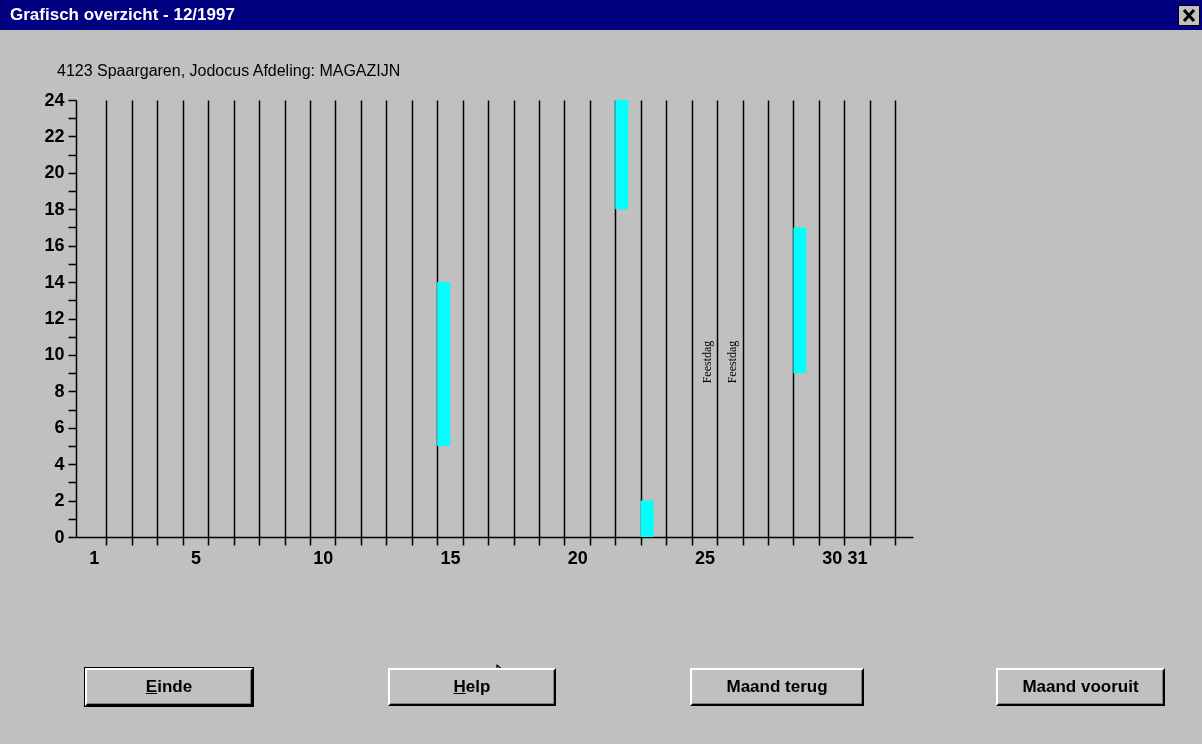 The image size is (1202, 744). Describe the element at coordinates (54, 281) in the screenshot. I see `y-tick-label: 14` at that location.